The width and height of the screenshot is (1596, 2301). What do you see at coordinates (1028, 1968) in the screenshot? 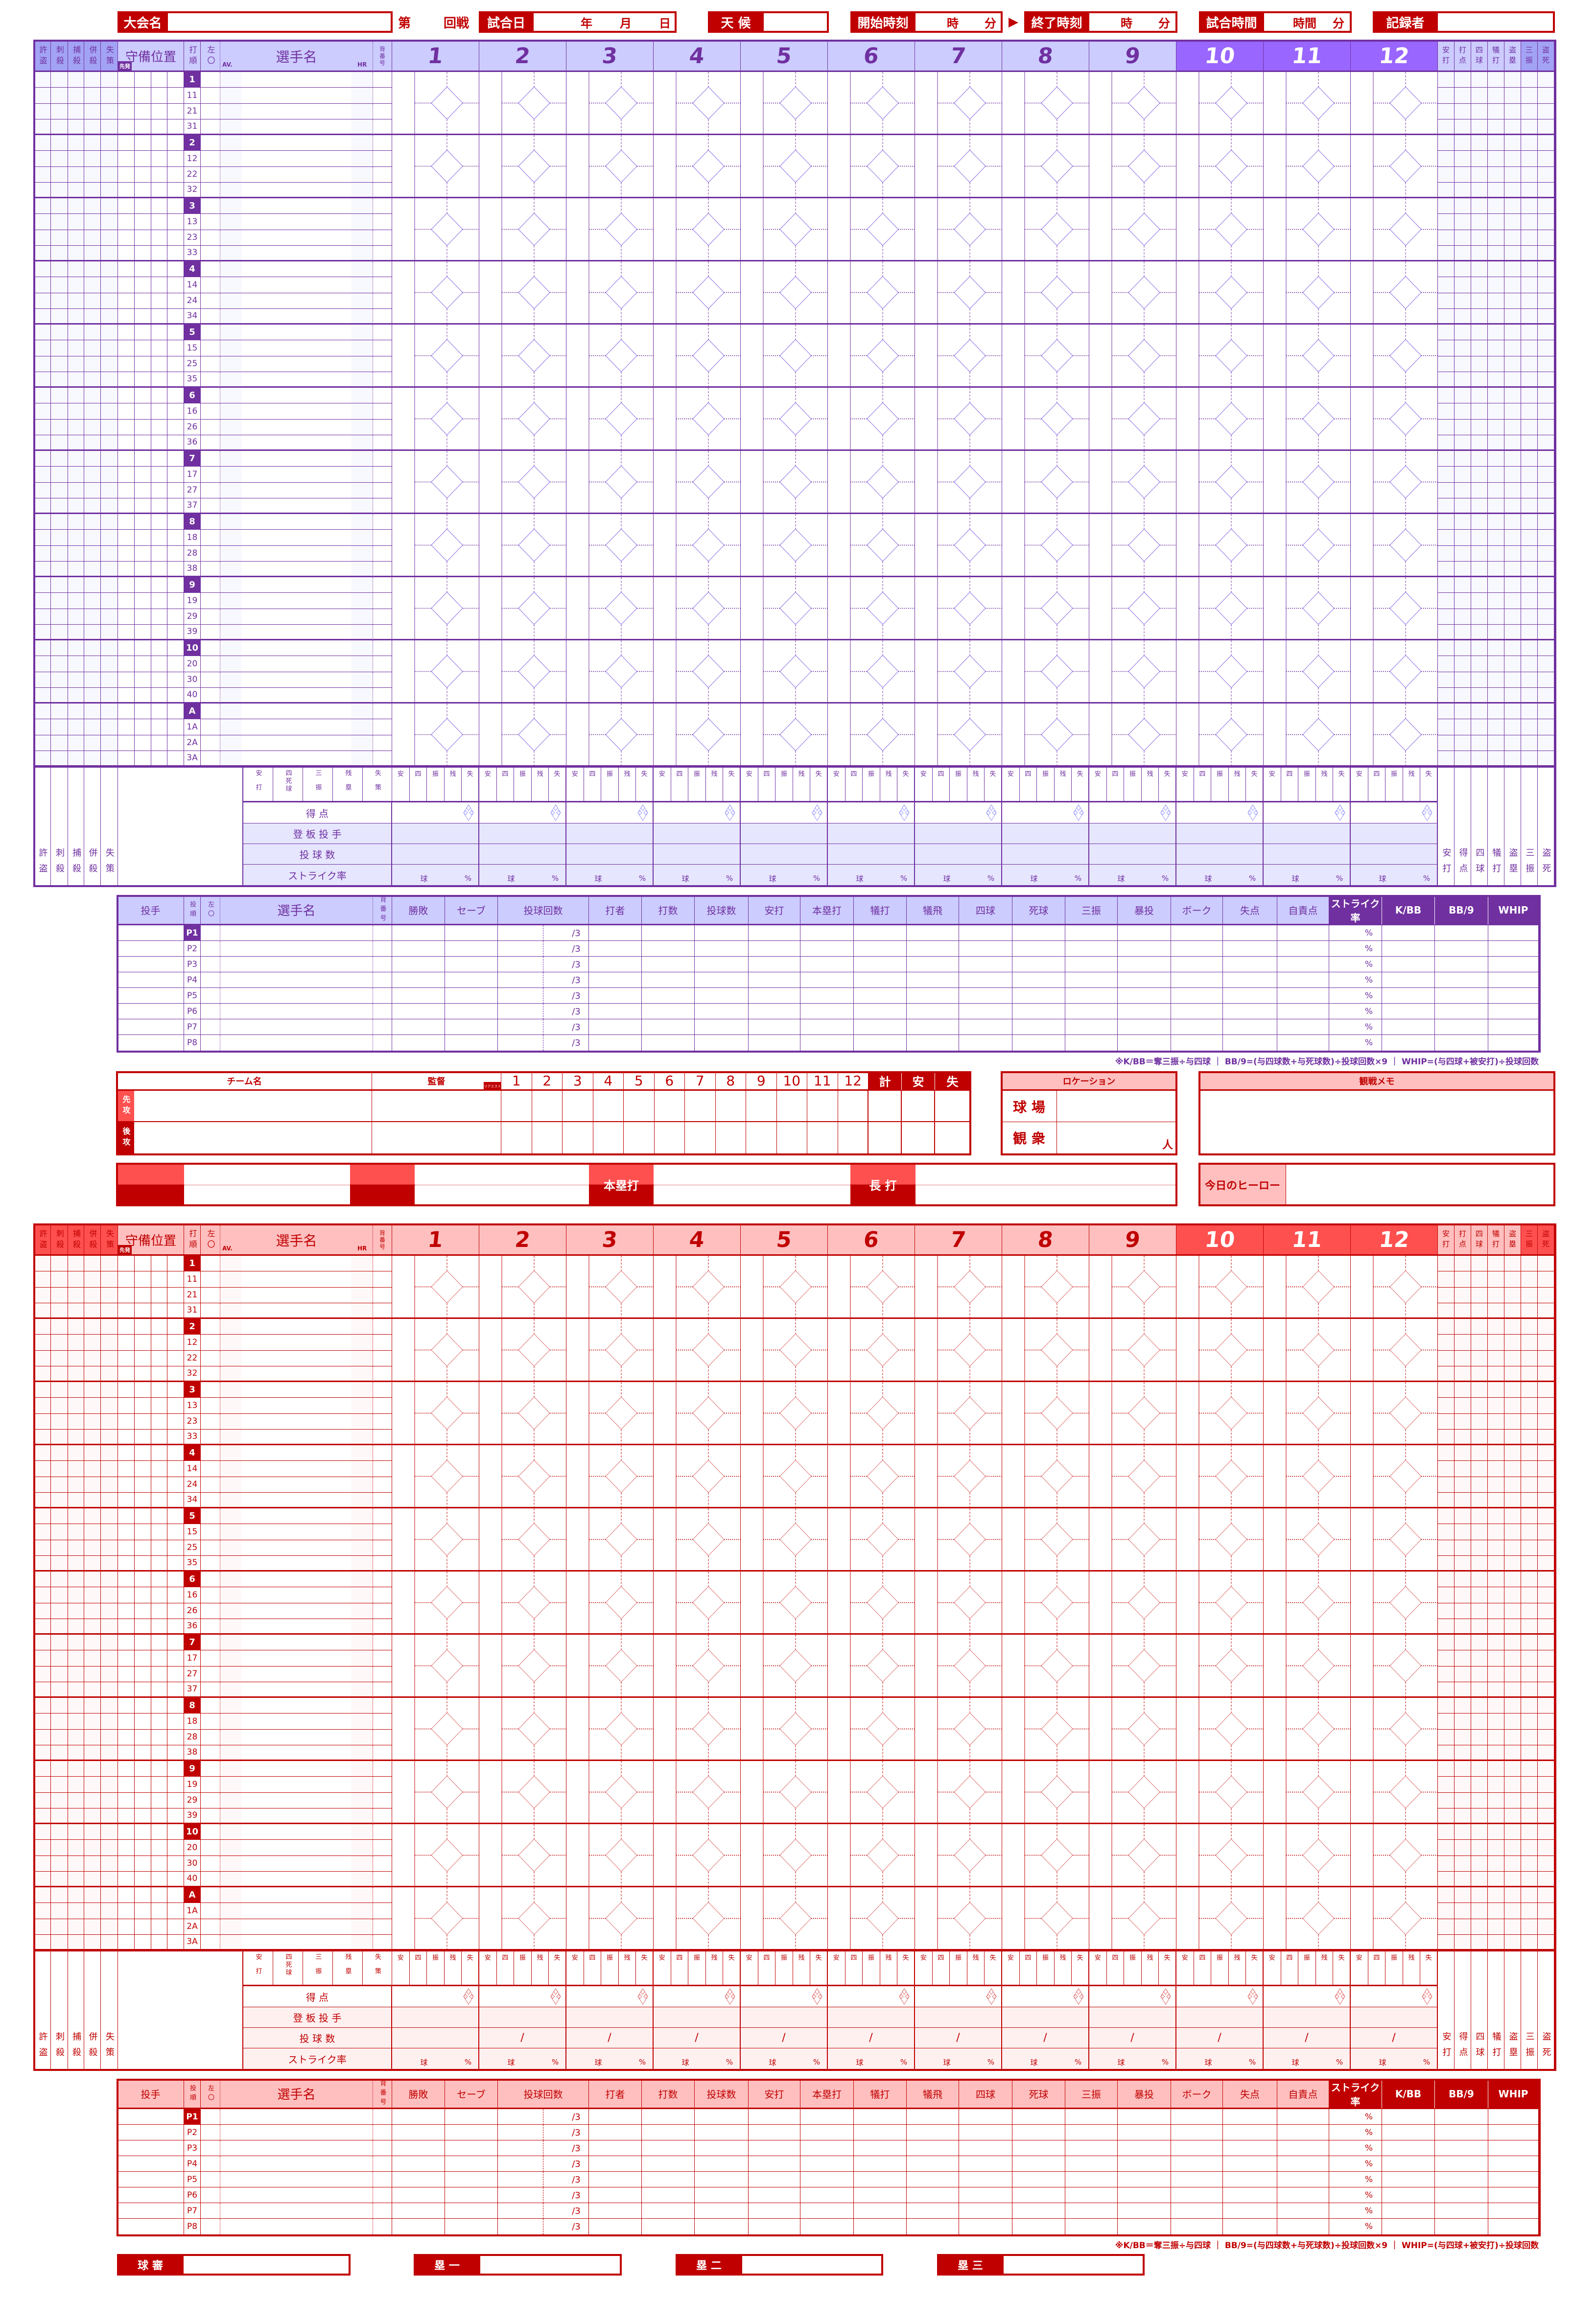
I see `home-inning-stat-cell: 四` at bounding box center [1028, 1968].